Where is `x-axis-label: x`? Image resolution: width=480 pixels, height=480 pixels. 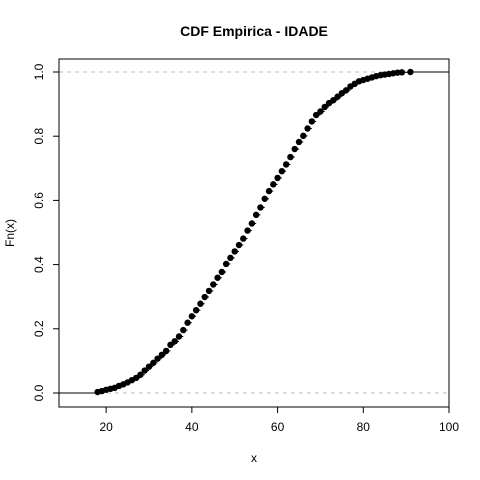 x-axis-label: x is located at coordinates (254, 458).